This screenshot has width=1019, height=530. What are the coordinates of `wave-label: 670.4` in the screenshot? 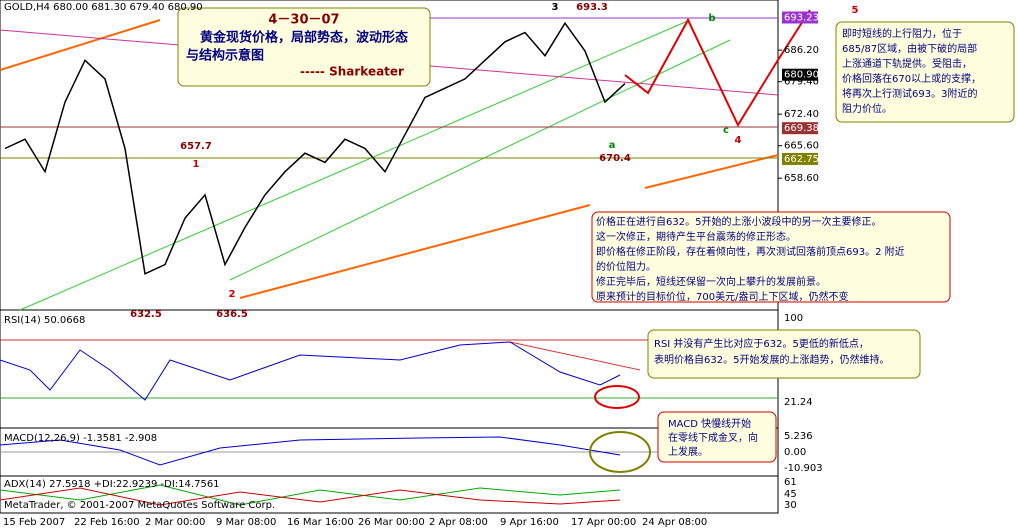 It's located at (615, 158).